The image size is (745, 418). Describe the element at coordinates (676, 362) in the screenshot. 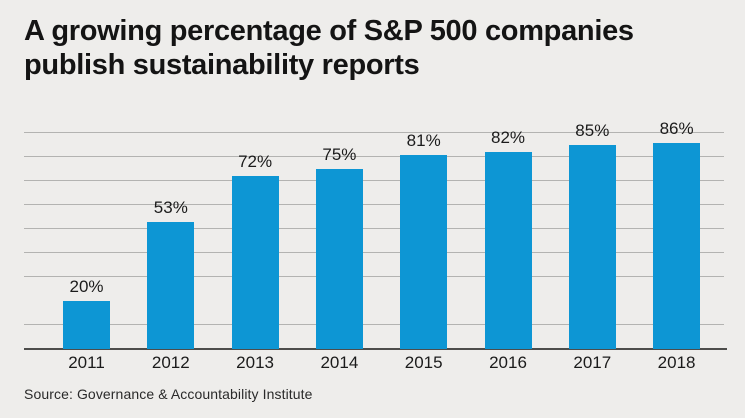

I see `x-tick-label-2018: 2018` at that location.